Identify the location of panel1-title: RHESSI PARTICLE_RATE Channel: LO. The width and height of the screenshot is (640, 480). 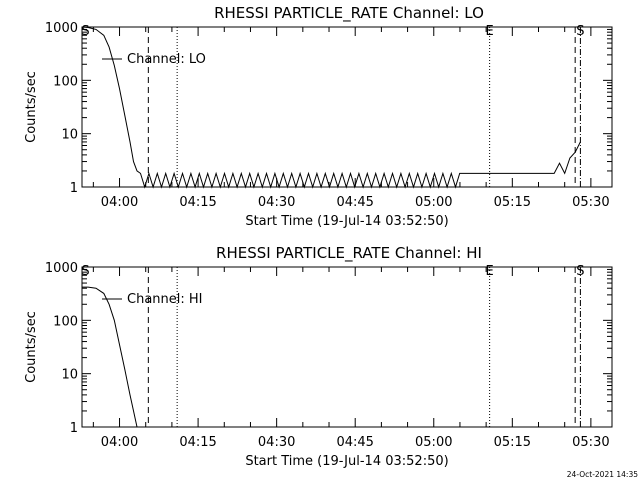
(349, 13).